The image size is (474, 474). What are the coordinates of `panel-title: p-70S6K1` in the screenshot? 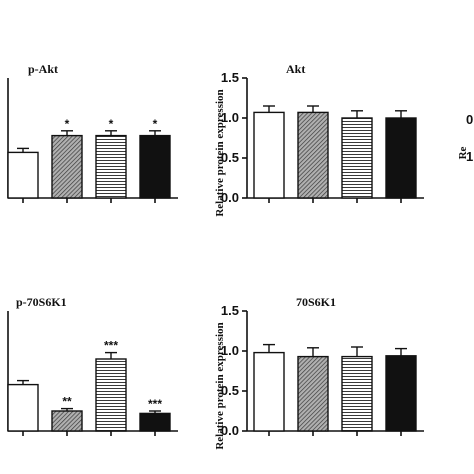 It's located at (41, 302).